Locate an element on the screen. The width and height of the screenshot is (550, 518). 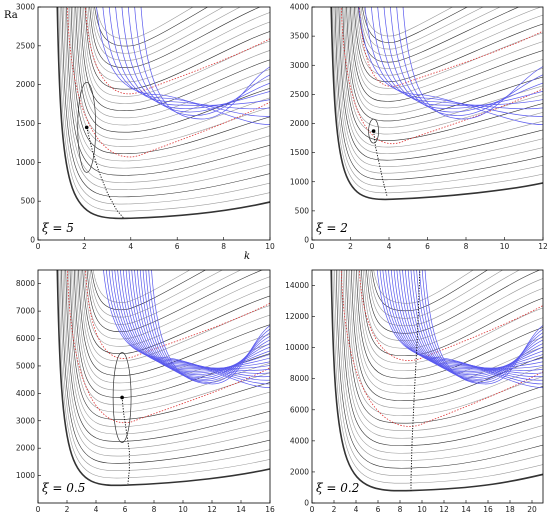
x-tick-label: 18 is located at coordinates (510, 509).